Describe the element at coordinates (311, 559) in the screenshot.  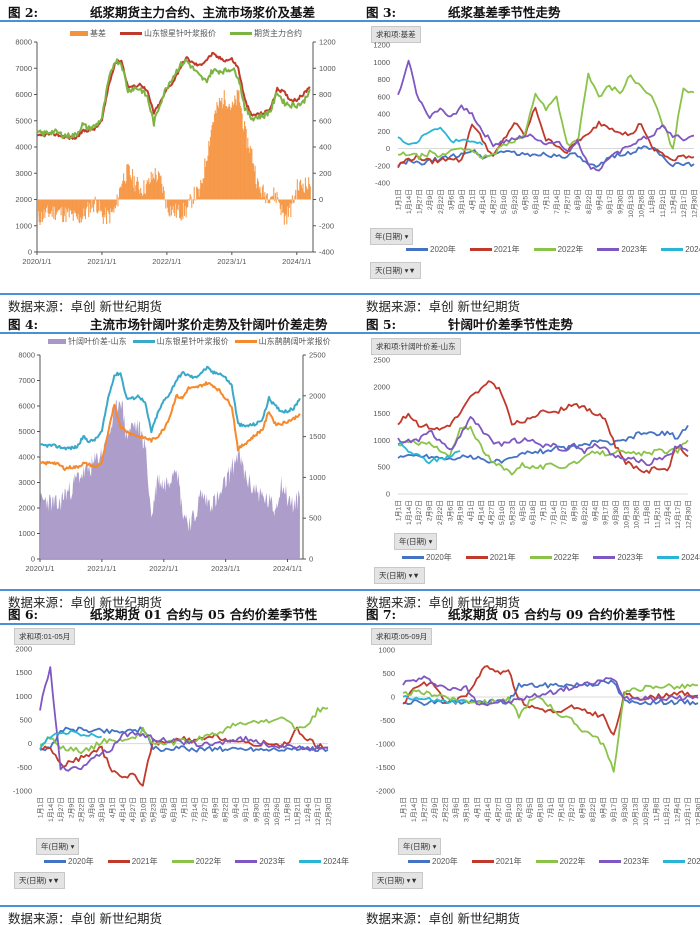
I see `y-tick-label-right: 0` at that location.